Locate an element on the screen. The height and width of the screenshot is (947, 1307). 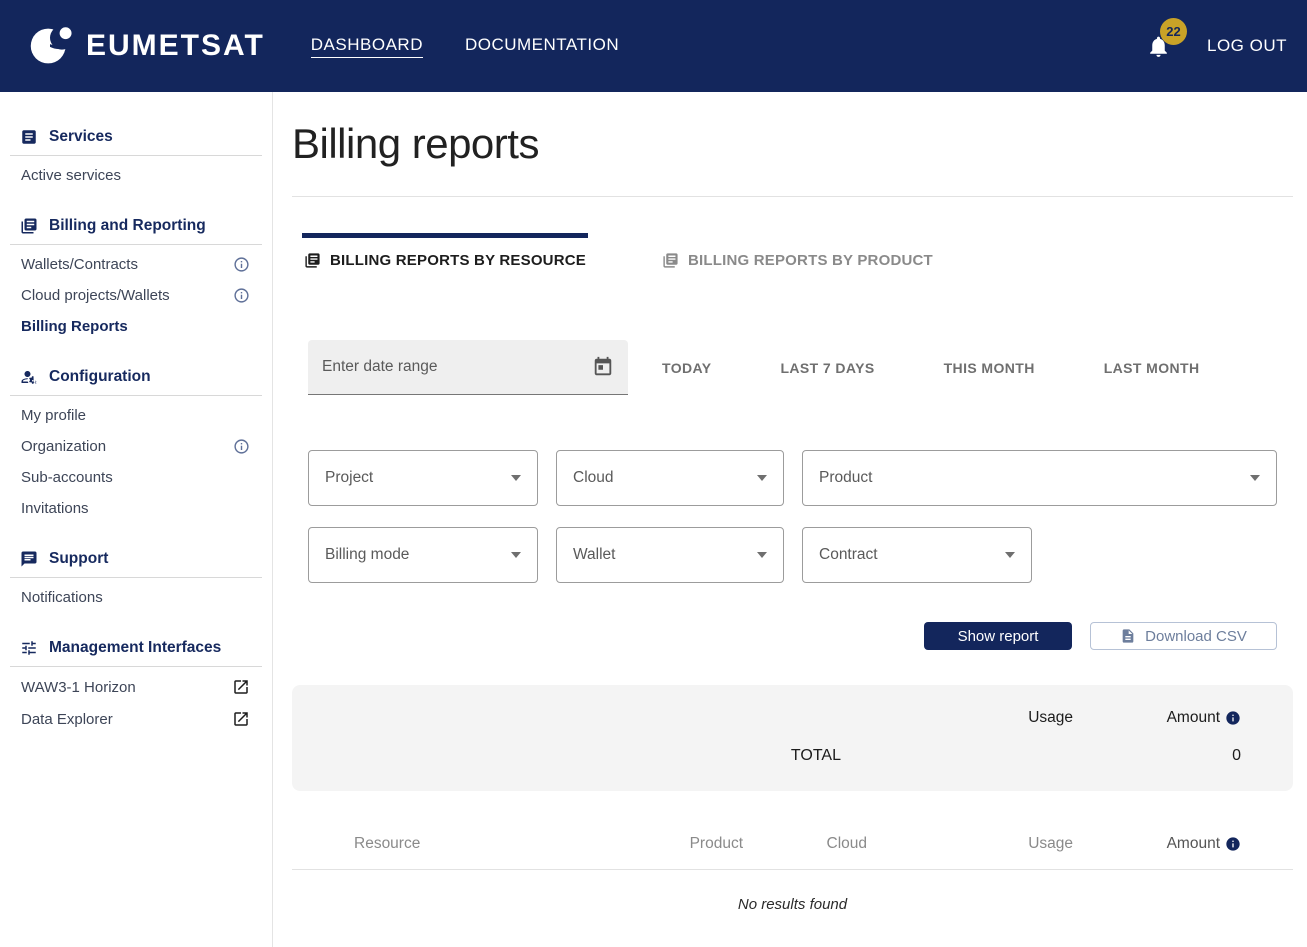
download-csv-button: Download CSV is located at coordinates (1183, 636).